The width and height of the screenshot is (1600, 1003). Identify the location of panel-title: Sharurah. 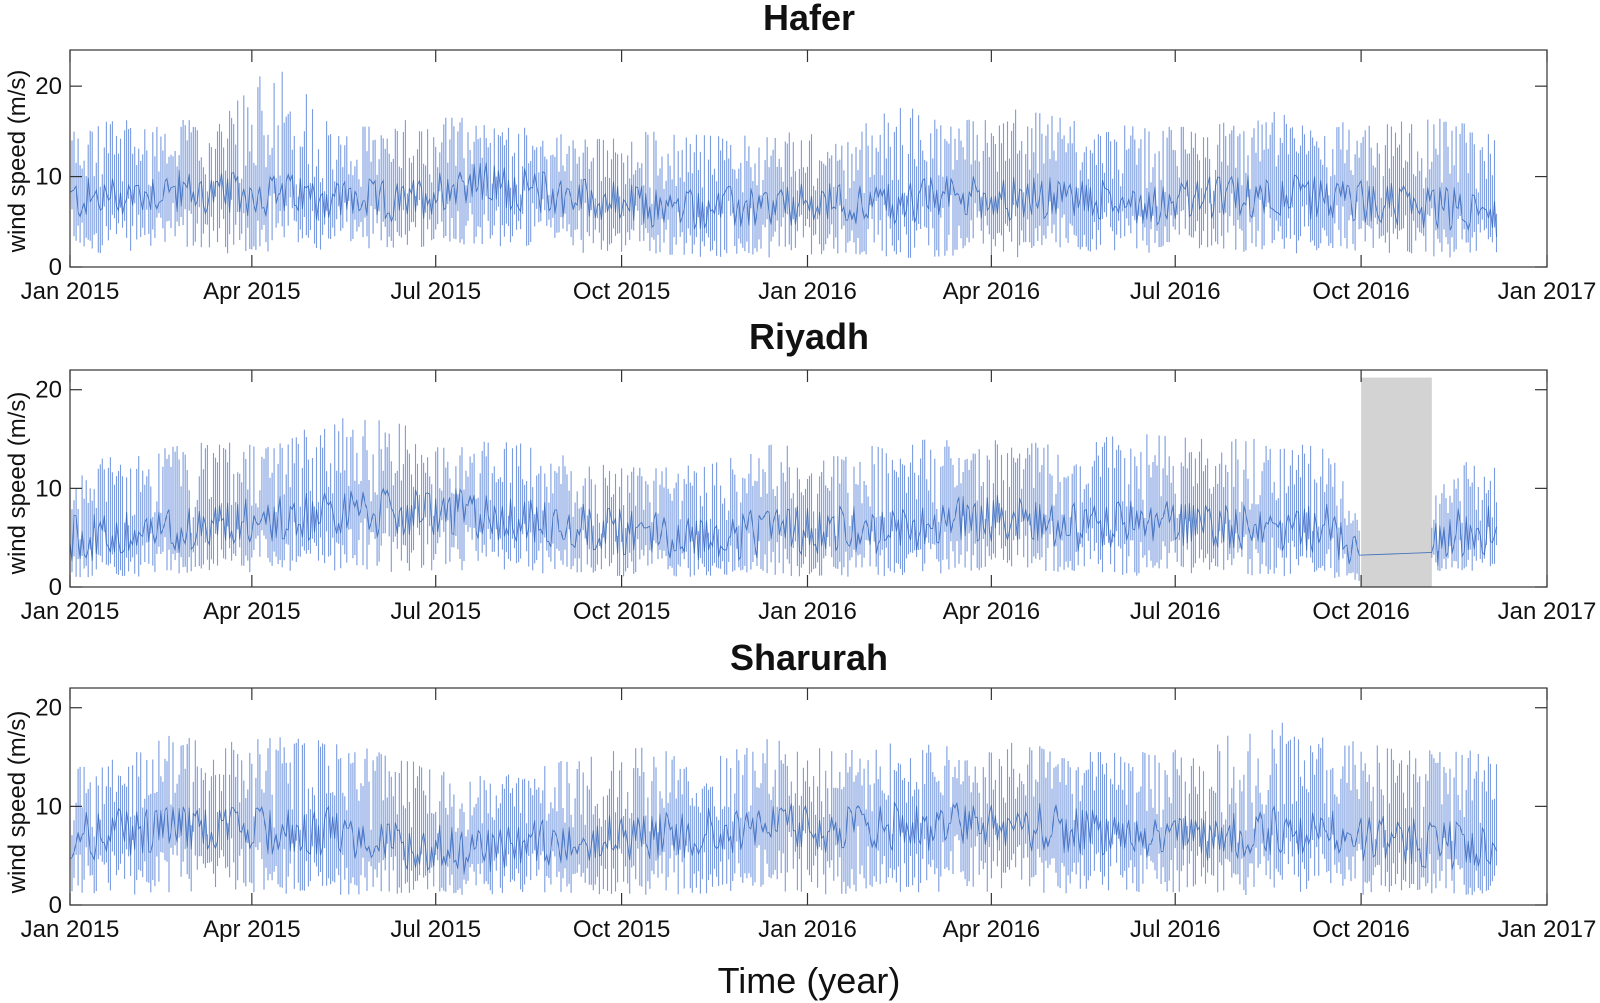
(809, 657).